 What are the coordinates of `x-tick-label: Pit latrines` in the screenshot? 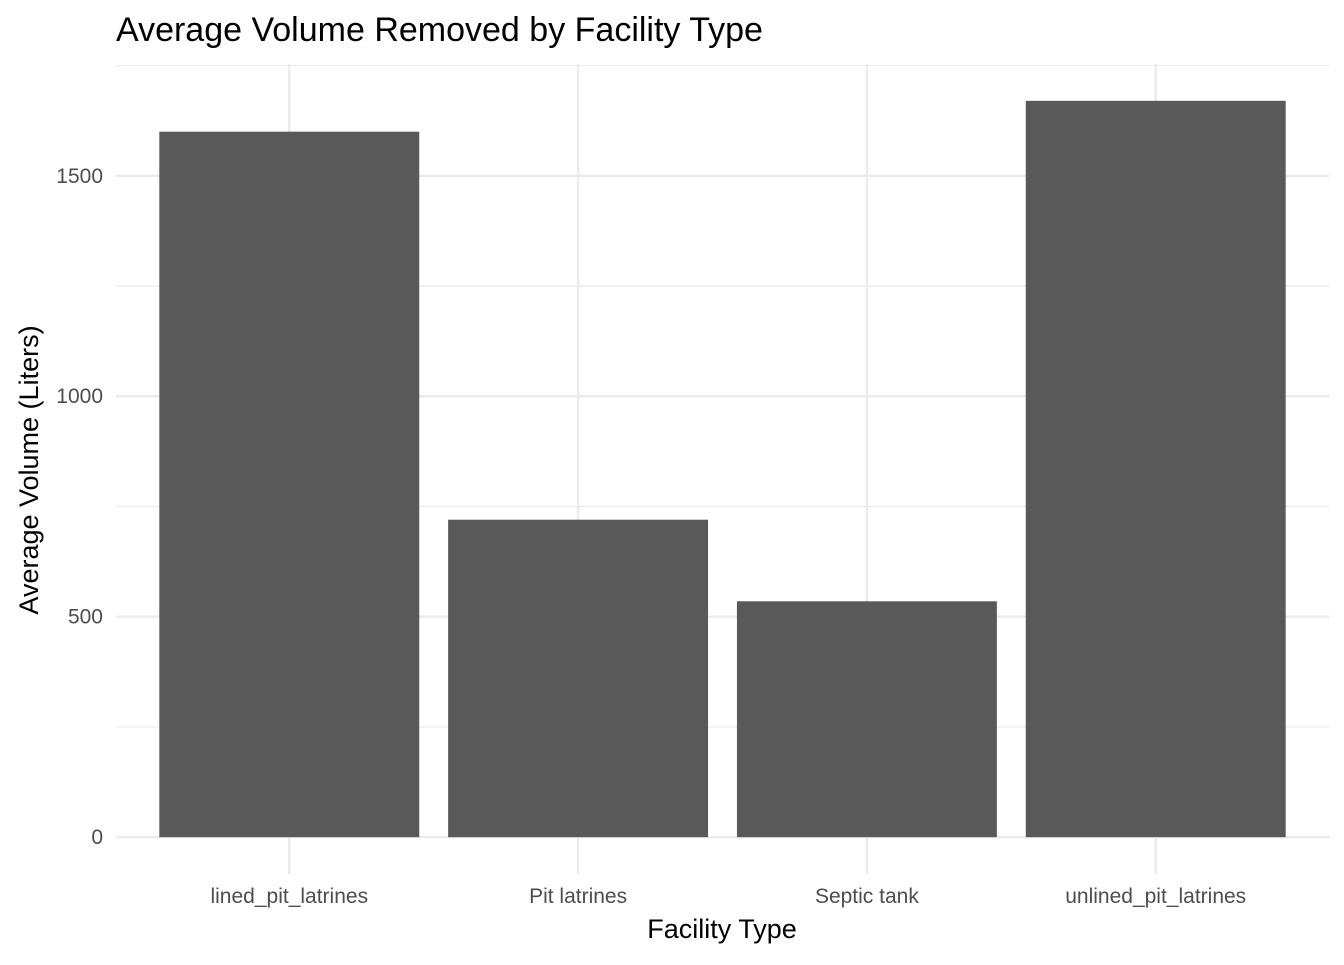 It's located at (578, 896).